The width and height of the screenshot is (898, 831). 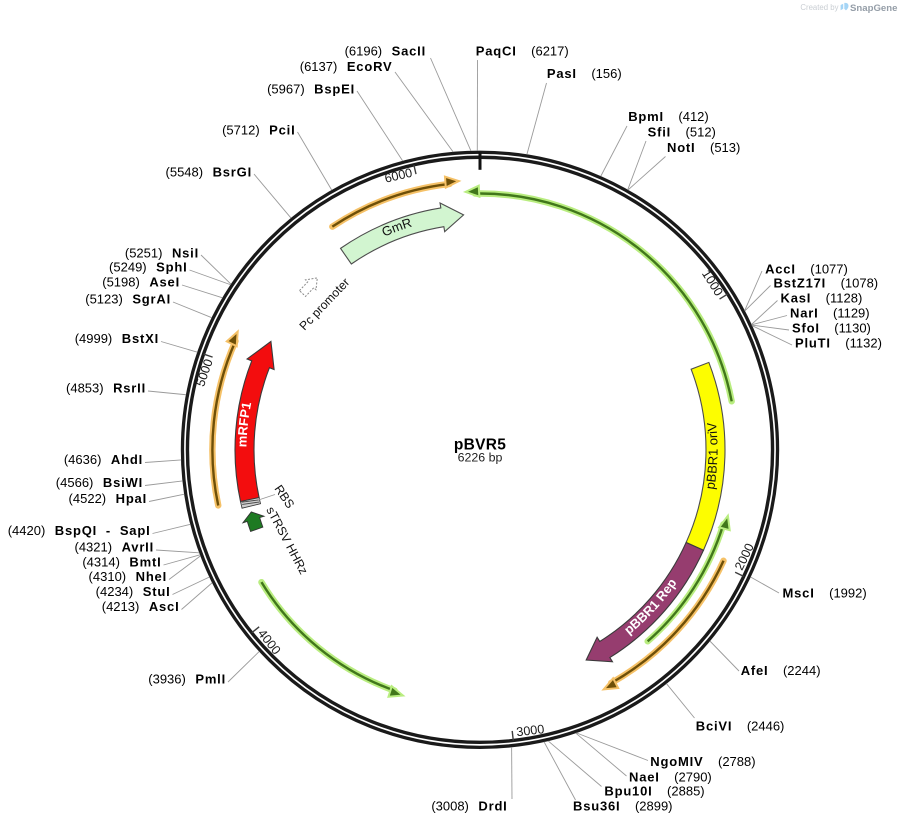 I want to click on svg-text: (5251)NsiI, so click(x=162, y=253).